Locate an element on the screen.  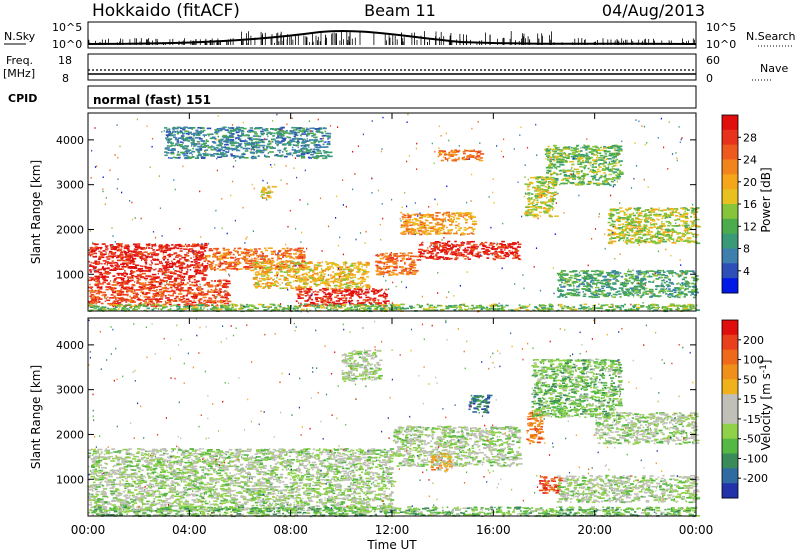
nsky-trace is located at coordinates (392, 37).